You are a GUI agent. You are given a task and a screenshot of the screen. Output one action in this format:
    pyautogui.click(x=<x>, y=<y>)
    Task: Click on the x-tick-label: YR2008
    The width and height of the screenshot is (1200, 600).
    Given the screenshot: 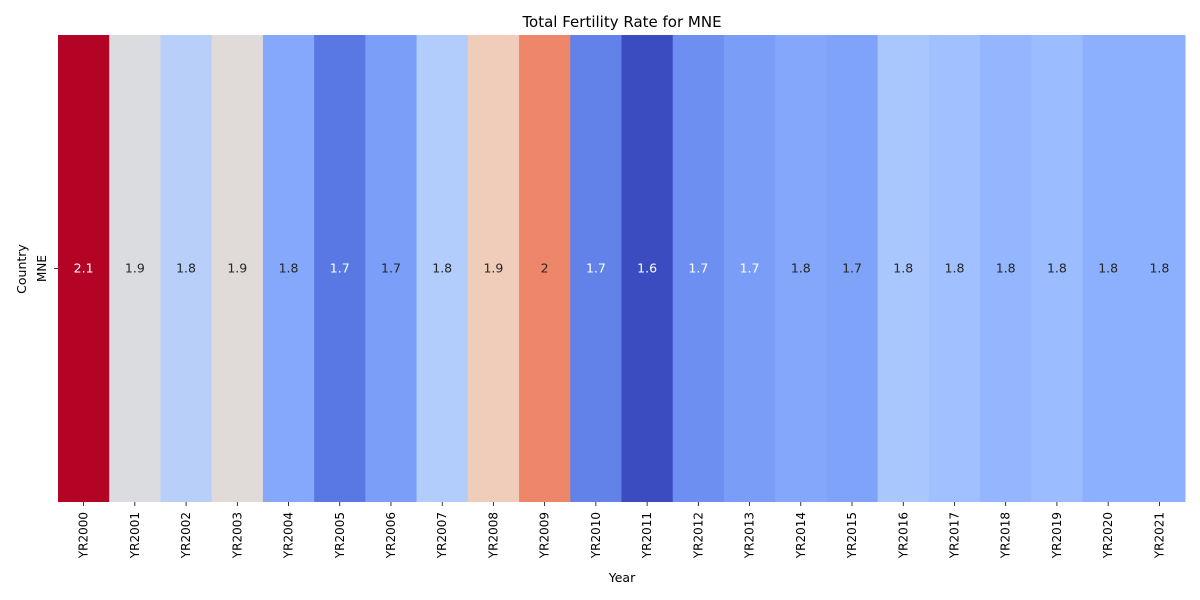 What is the action you would take?
    pyautogui.click(x=493, y=535)
    